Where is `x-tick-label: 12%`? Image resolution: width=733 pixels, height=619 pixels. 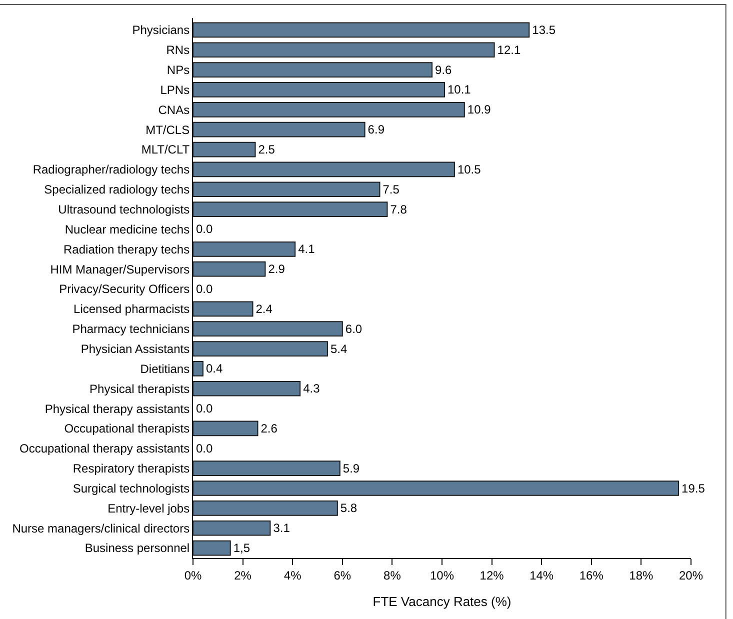
x-tick-label: 12% is located at coordinates (492, 575).